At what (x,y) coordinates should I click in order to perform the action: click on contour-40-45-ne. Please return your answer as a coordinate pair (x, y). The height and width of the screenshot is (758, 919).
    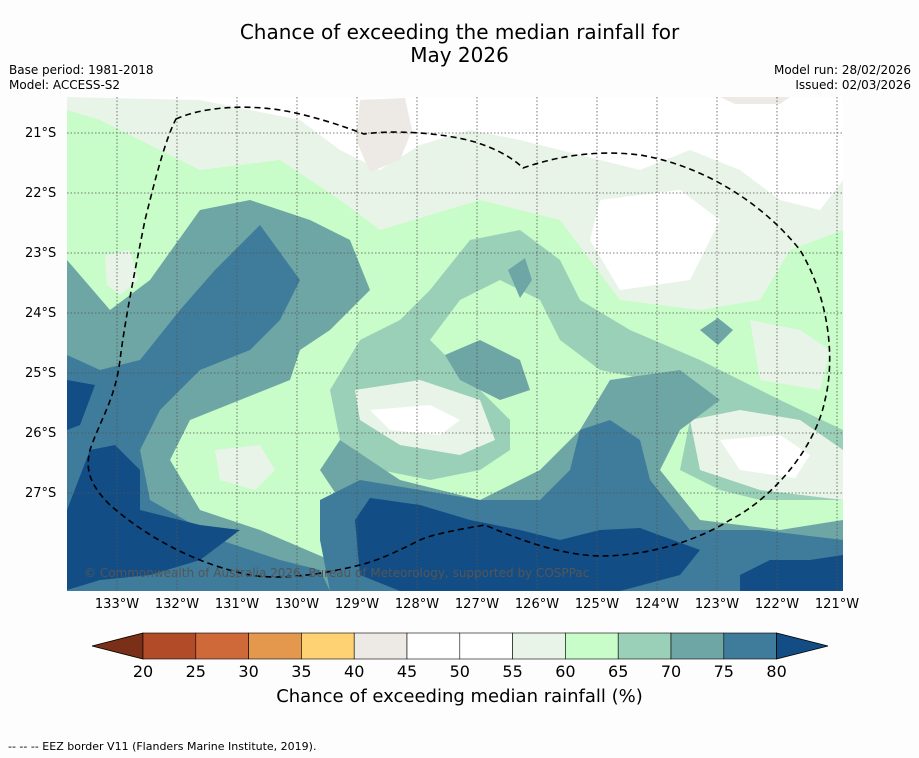
    Looking at the image, I should click on (755, 100).